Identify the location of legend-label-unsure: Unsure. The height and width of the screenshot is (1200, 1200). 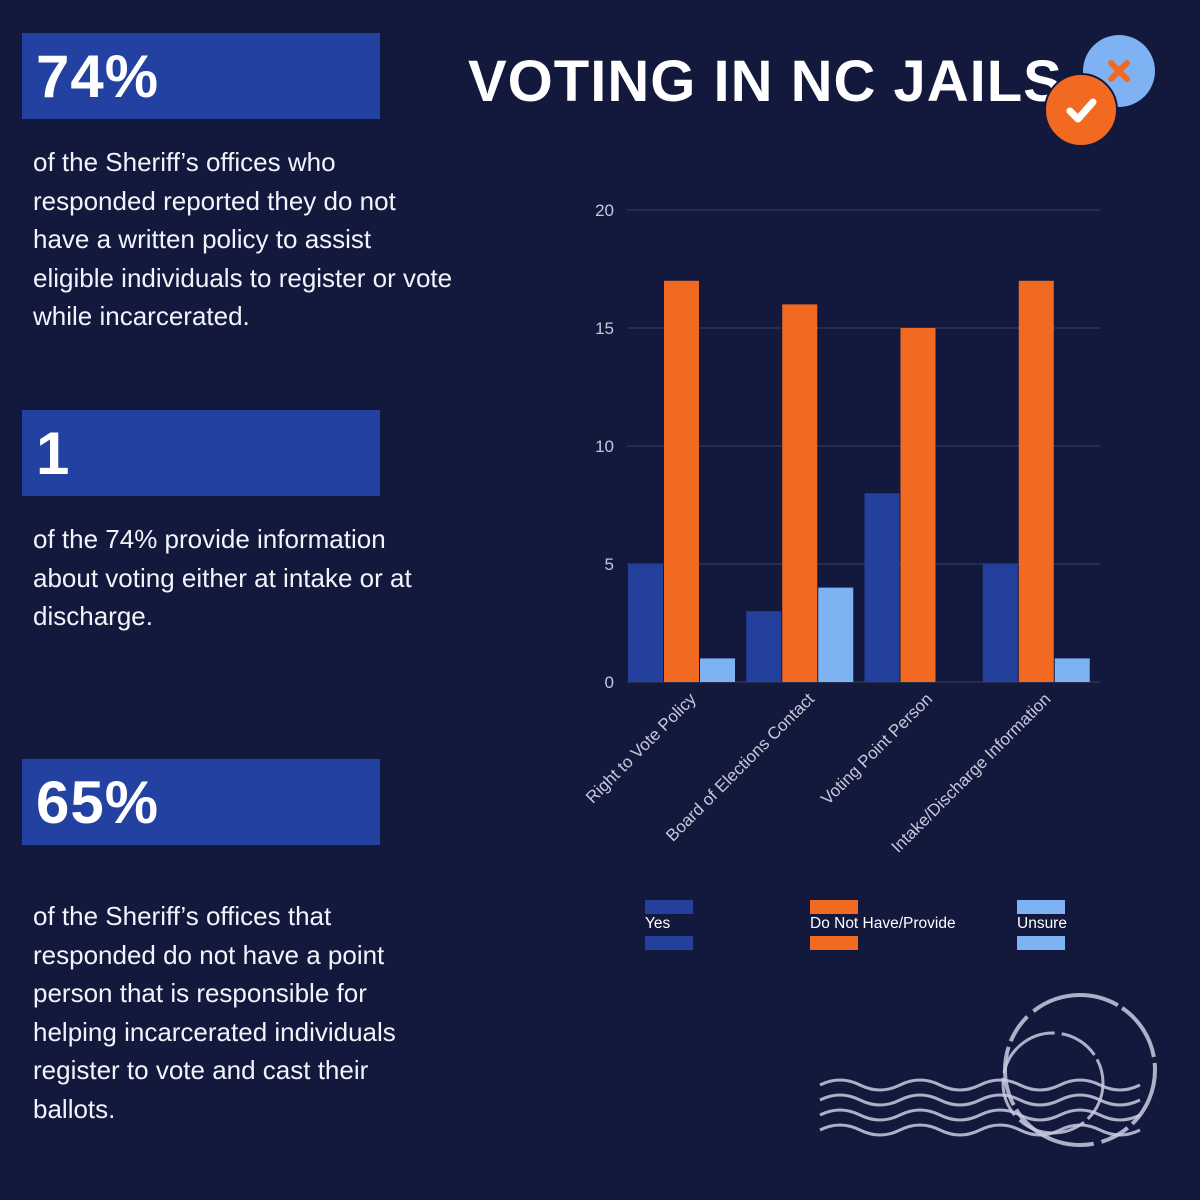
(1042, 923).